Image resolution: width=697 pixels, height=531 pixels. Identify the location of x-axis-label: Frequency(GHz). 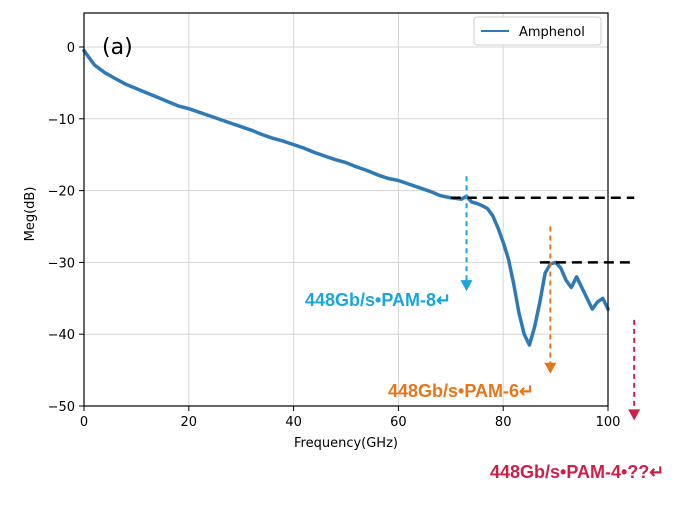
(346, 443).